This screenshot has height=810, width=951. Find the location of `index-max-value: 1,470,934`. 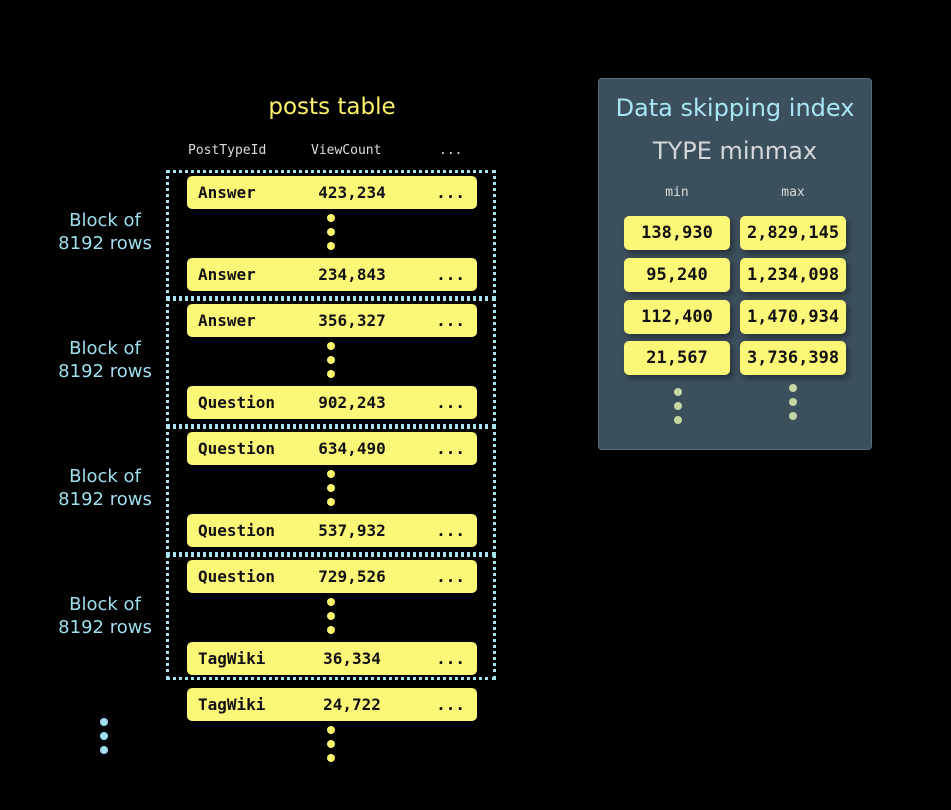

index-max-value: 1,470,934 is located at coordinates (793, 317).